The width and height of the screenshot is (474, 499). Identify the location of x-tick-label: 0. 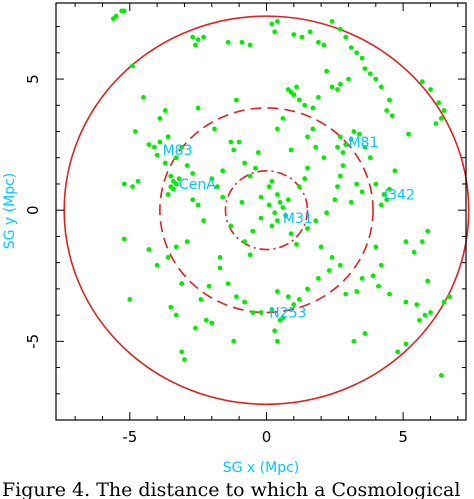
(267, 437).